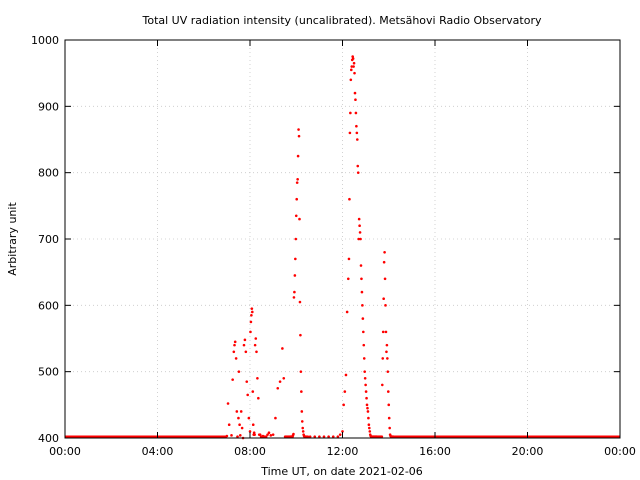  What do you see at coordinates (48, 372) in the screenshot?
I see `y-tick-label: 500` at bounding box center [48, 372].